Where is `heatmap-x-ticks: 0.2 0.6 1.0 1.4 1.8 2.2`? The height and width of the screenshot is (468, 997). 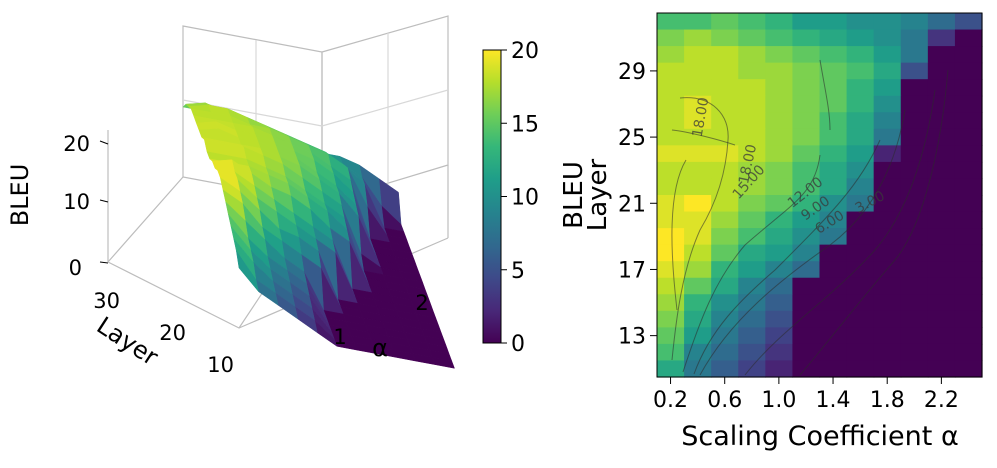
heatmap-x-ticks: 0.2 0.6 1.0 1.4 1.8 2.2 is located at coordinates (806, 395).